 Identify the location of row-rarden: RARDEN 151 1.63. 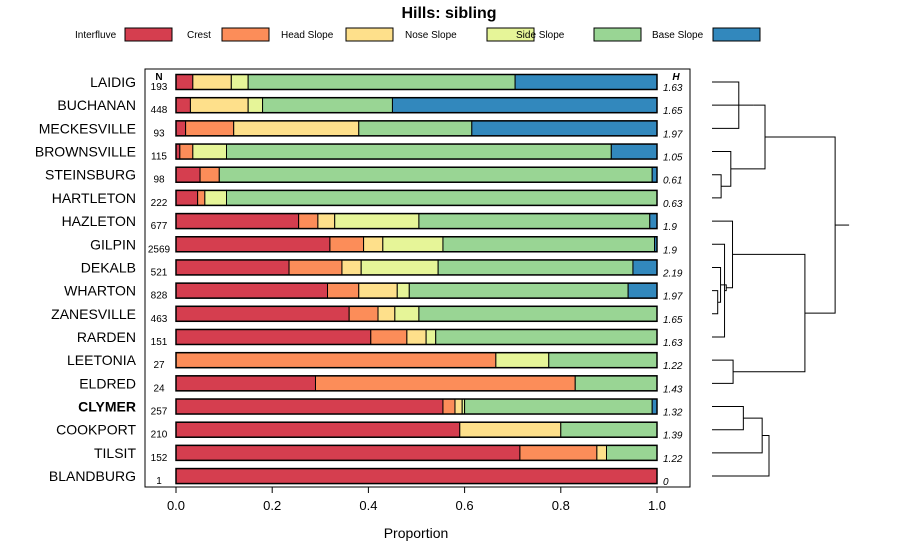
(380, 338).